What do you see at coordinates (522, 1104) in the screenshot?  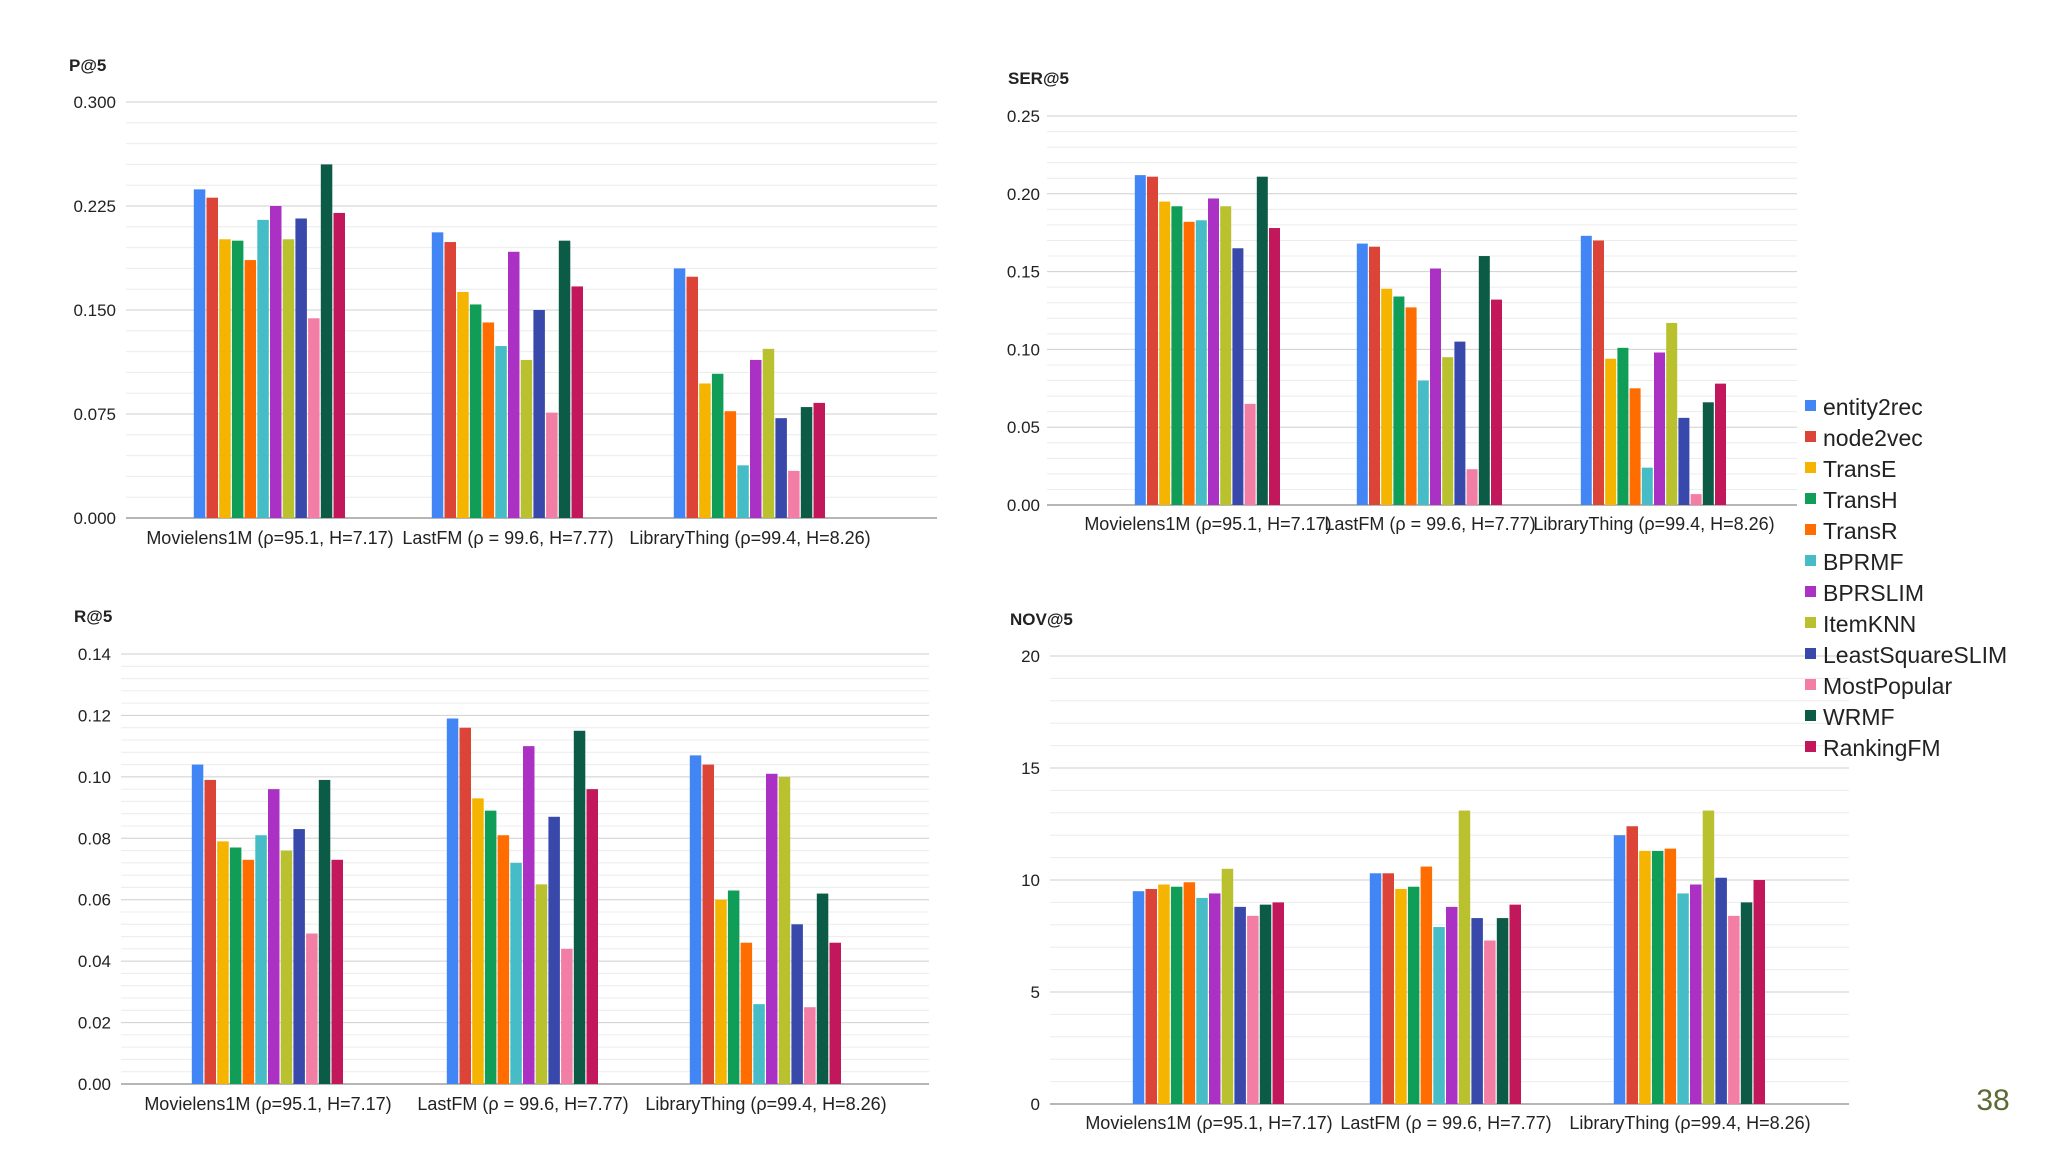 I see `category-label: LastFM (ρ = 99.6, H=7.77)` at bounding box center [522, 1104].